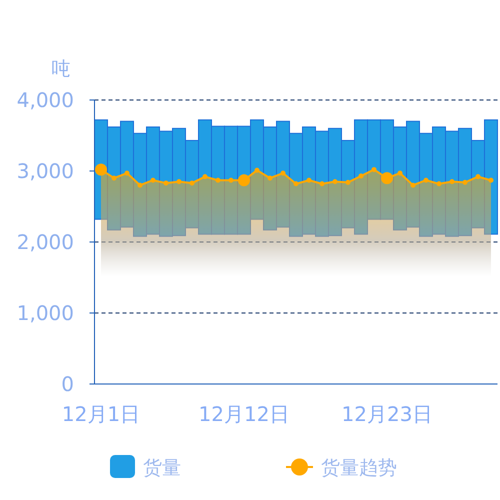 Image resolution: width=500 pixels, height=500 pixels. I want to click on y-tick-label: 1,000, so click(45, 313).